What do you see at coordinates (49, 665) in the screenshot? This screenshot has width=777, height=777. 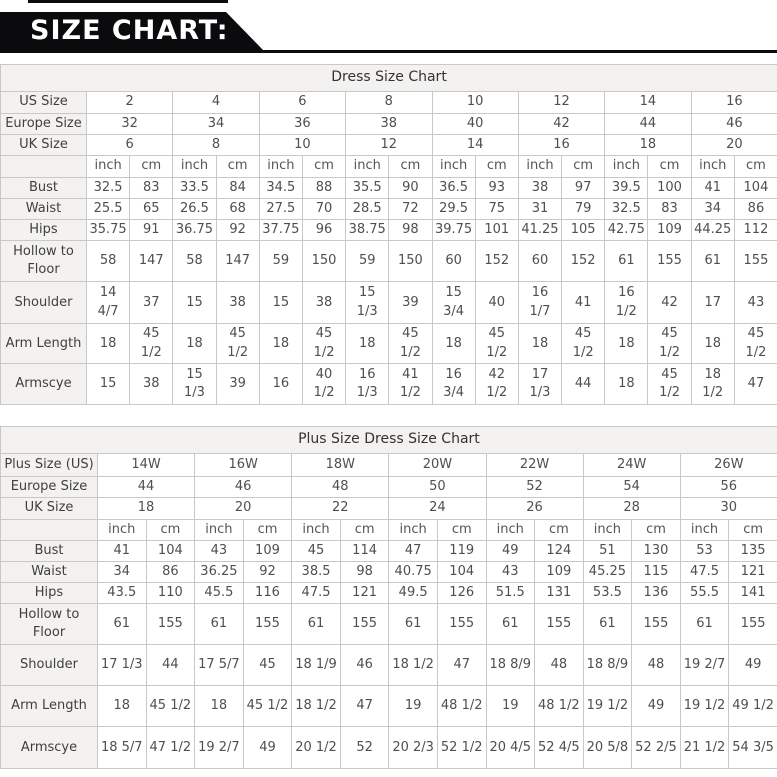 I see `row-label: Shoulder` at bounding box center [49, 665].